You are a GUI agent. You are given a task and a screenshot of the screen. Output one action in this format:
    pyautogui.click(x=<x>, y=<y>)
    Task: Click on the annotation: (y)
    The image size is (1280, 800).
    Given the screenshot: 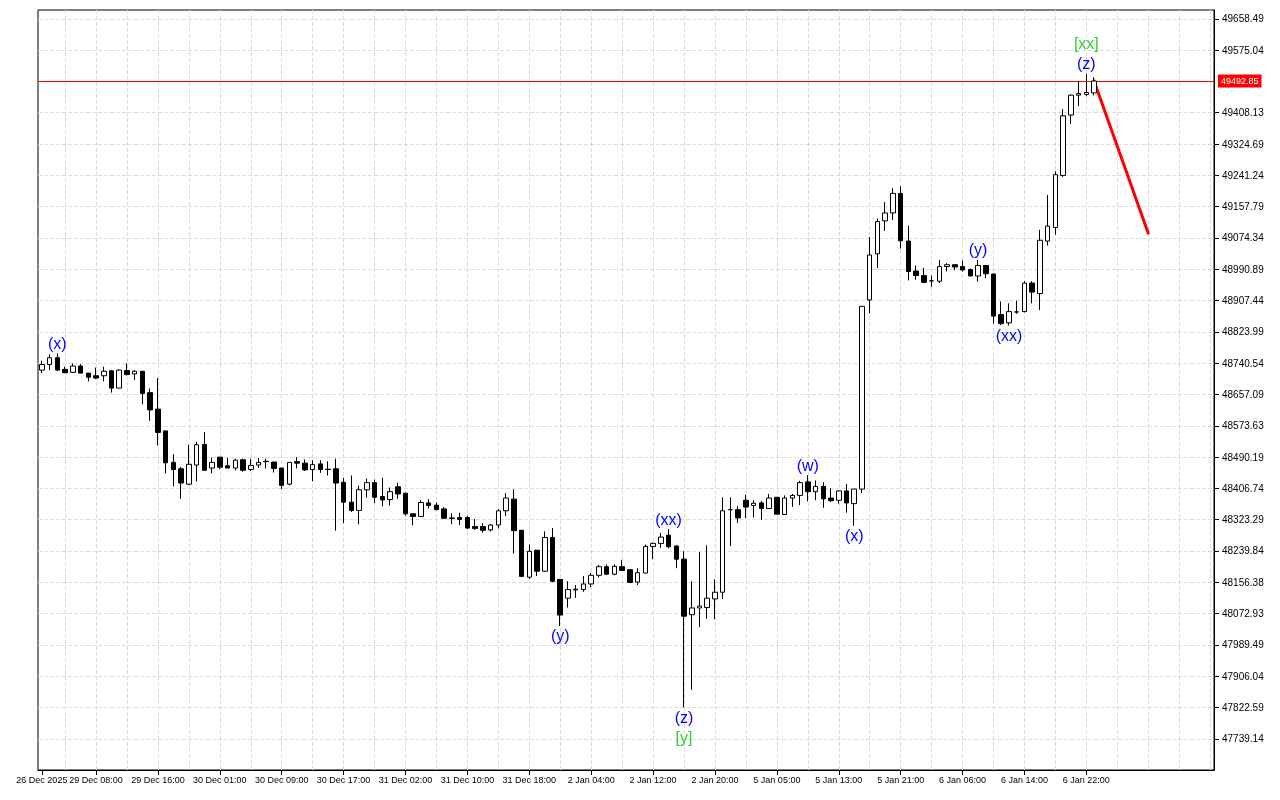 What is the action you would take?
    pyautogui.click(x=560, y=636)
    